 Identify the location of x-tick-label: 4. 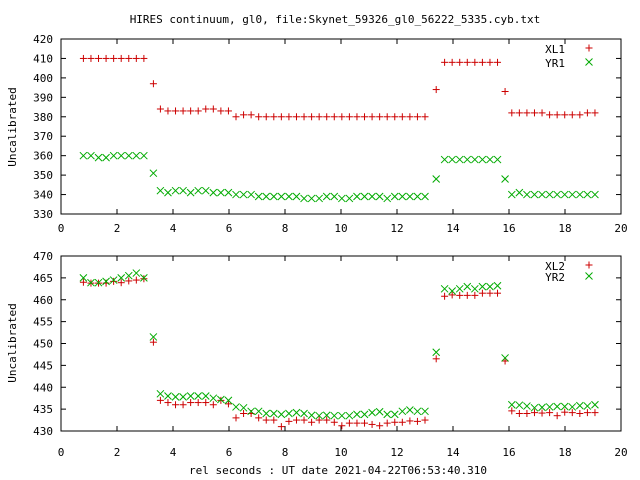
(173, 228).